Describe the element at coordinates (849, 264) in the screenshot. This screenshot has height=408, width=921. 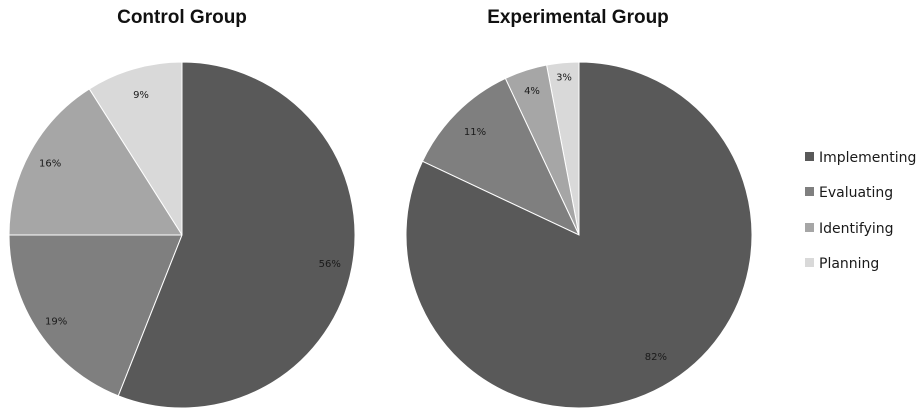
I see `legend-label-planning: Planning` at that location.